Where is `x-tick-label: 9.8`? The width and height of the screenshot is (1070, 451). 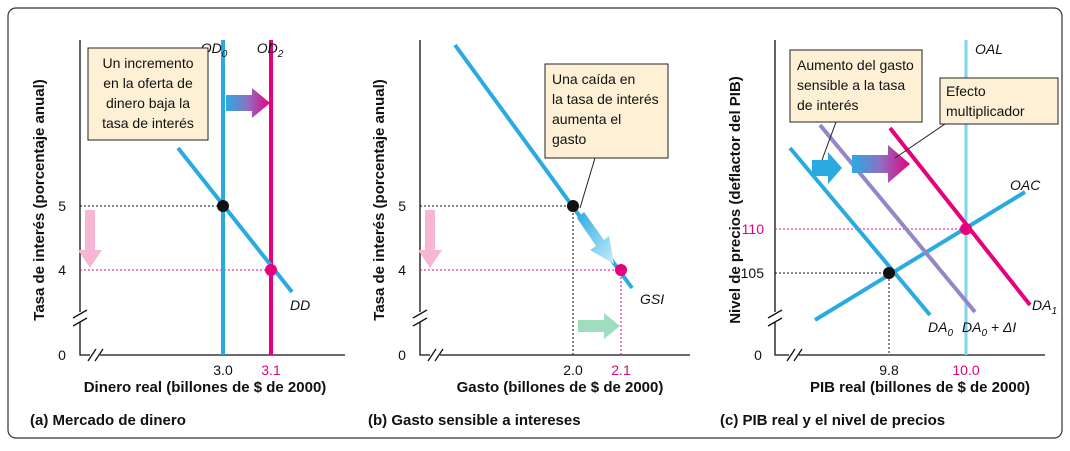
x-tick-label: 9.8 is located at coordinates (889, 370).